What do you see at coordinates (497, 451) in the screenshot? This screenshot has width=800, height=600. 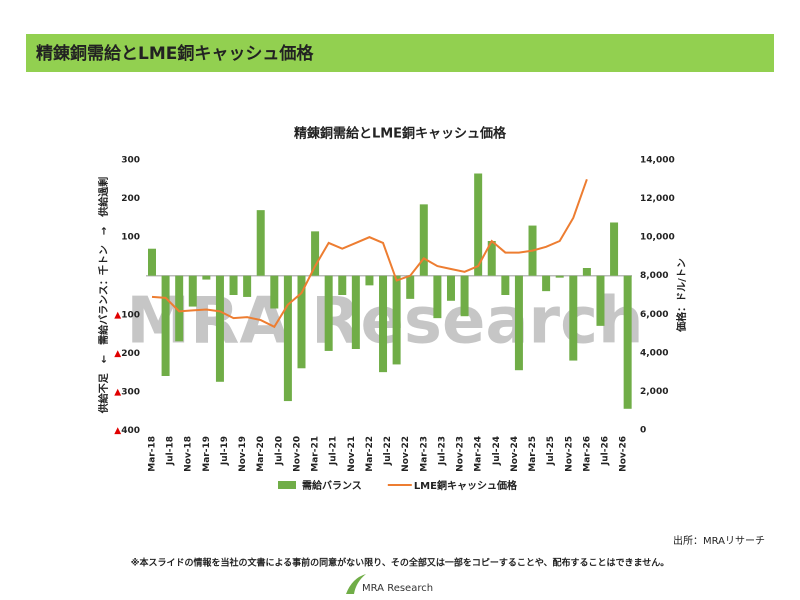 I see `x-tick-label: Jul-24` at bounding box center [497, 451].